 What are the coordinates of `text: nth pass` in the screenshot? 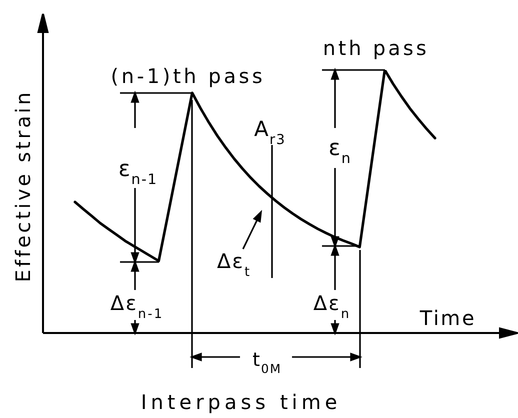 It's located at (376, 48).